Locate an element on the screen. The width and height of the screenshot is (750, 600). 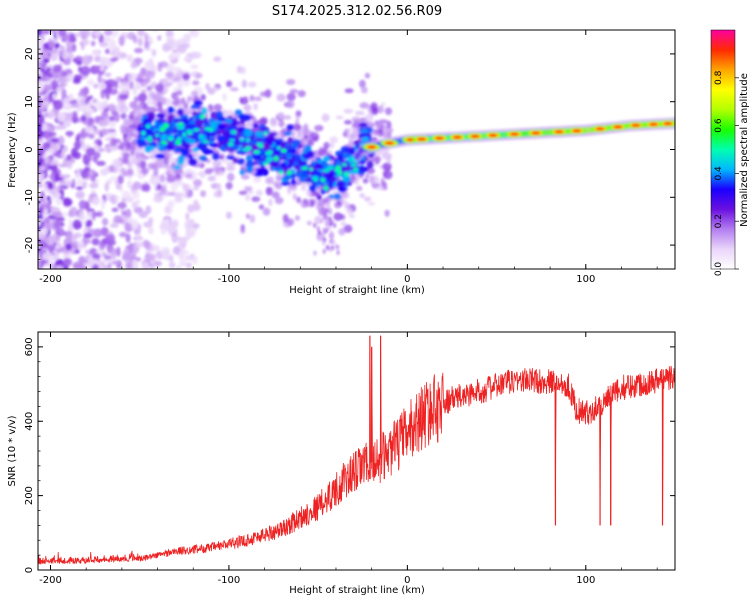
colorbar-tick-label: 0.4 is located at coordinates (719, 173).